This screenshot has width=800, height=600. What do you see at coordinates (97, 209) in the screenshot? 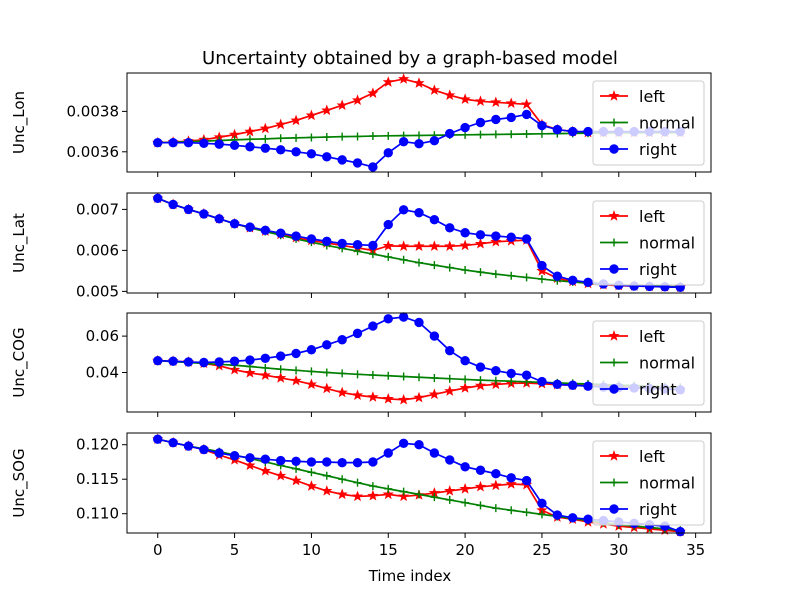
I see `y-tick-label: 0.007` at bounding box center [97, 209].